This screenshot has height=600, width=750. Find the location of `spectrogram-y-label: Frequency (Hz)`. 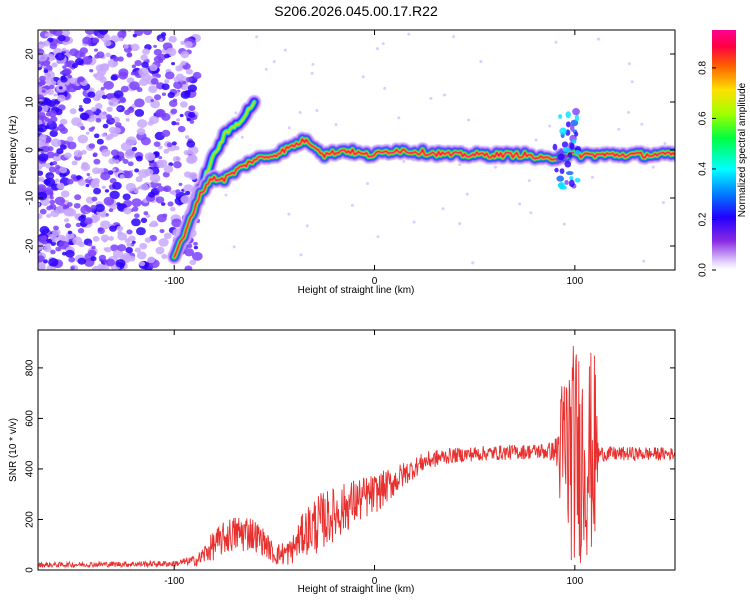

spectrogram-y-label: Frequency (Hz) is located at coordinates (13, 150).